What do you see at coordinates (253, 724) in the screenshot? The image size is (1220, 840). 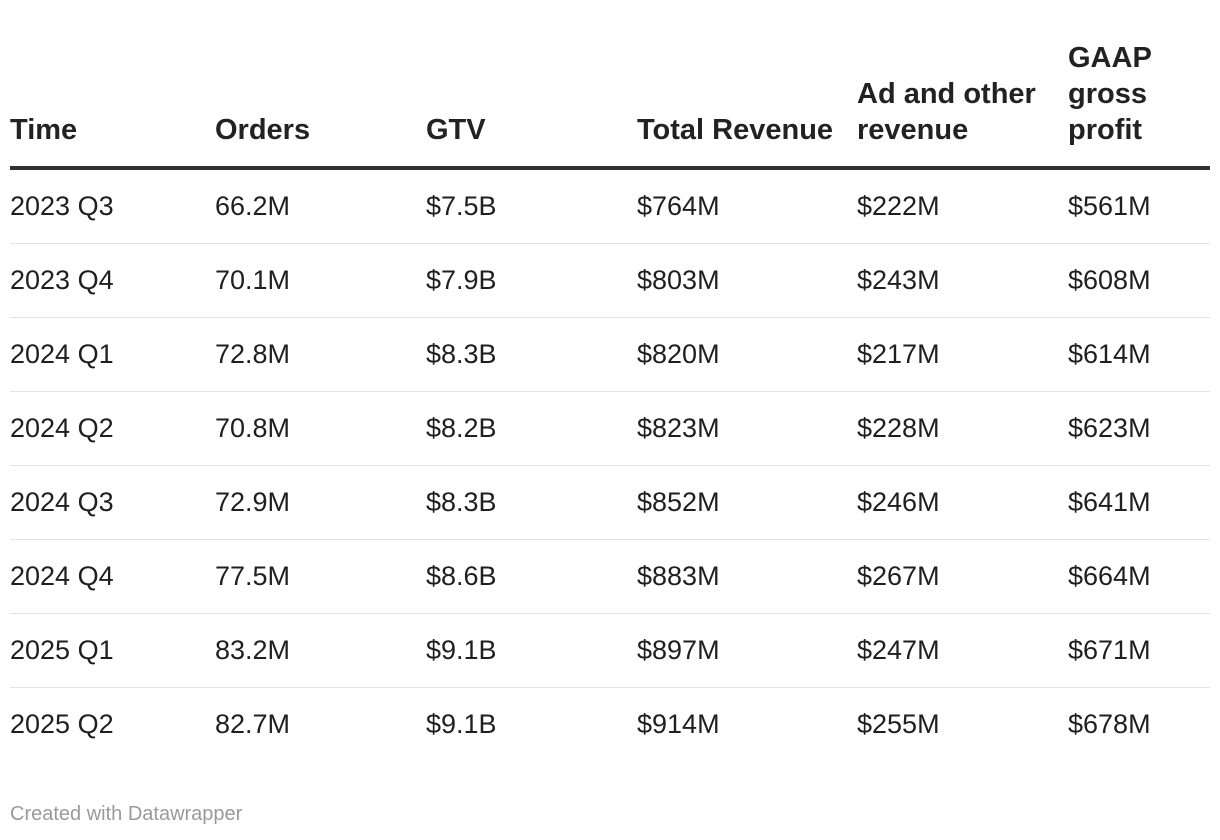 I see `table-cell: 82.7M` at bounding box center [253, 724].